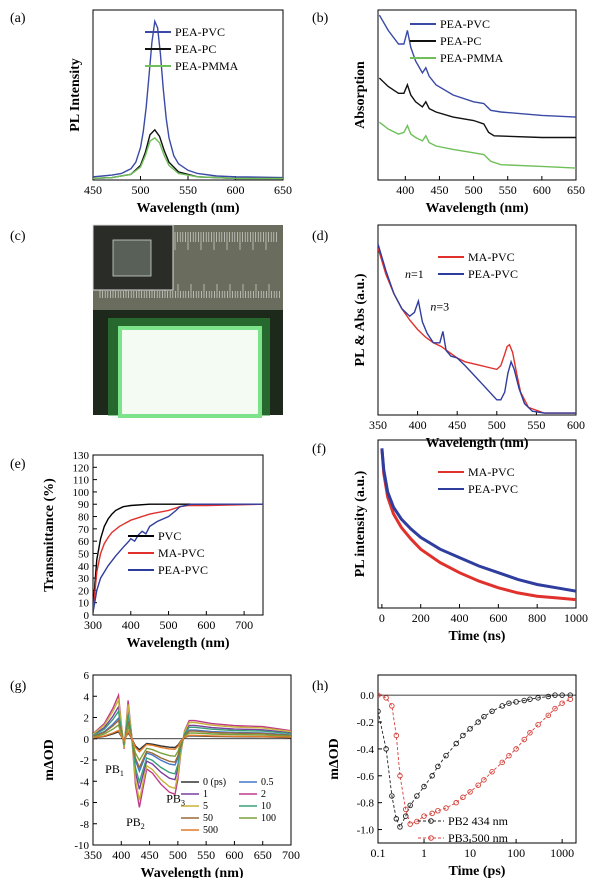 This screenshot has height=878, width=600. I want to click on x-axis-label: Wavelength (nm), so click(476, 208).